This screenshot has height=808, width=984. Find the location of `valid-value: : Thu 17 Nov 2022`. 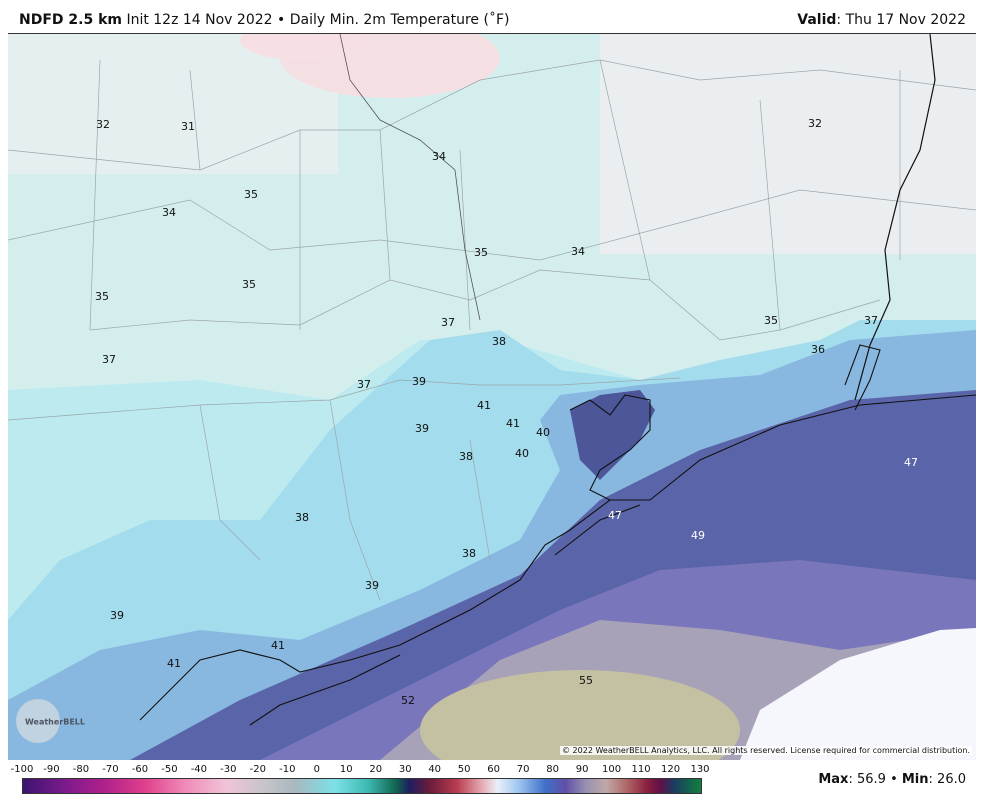

valid-value: : Thu 17 Nov 2022 is located at coordinates (901, 20).